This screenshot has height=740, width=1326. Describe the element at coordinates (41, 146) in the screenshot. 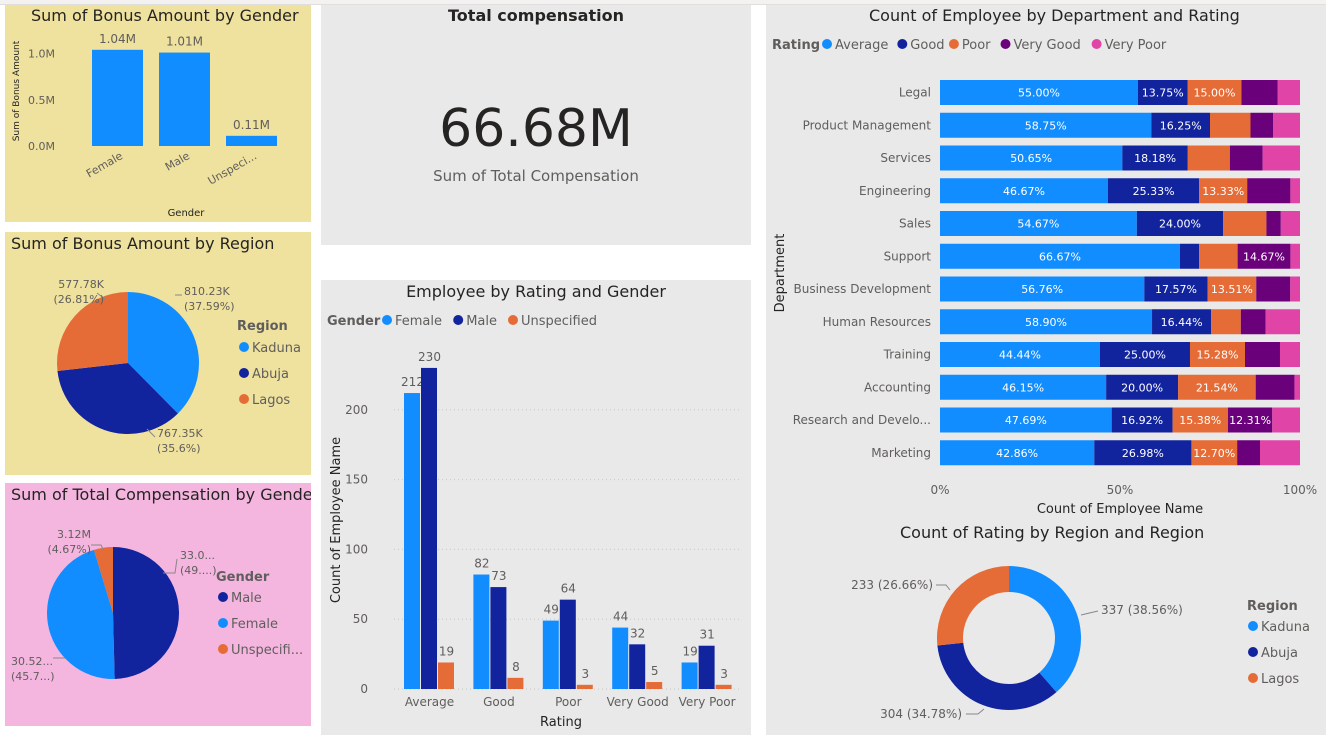

I see `y-tick-label: 0.0M` at that location.